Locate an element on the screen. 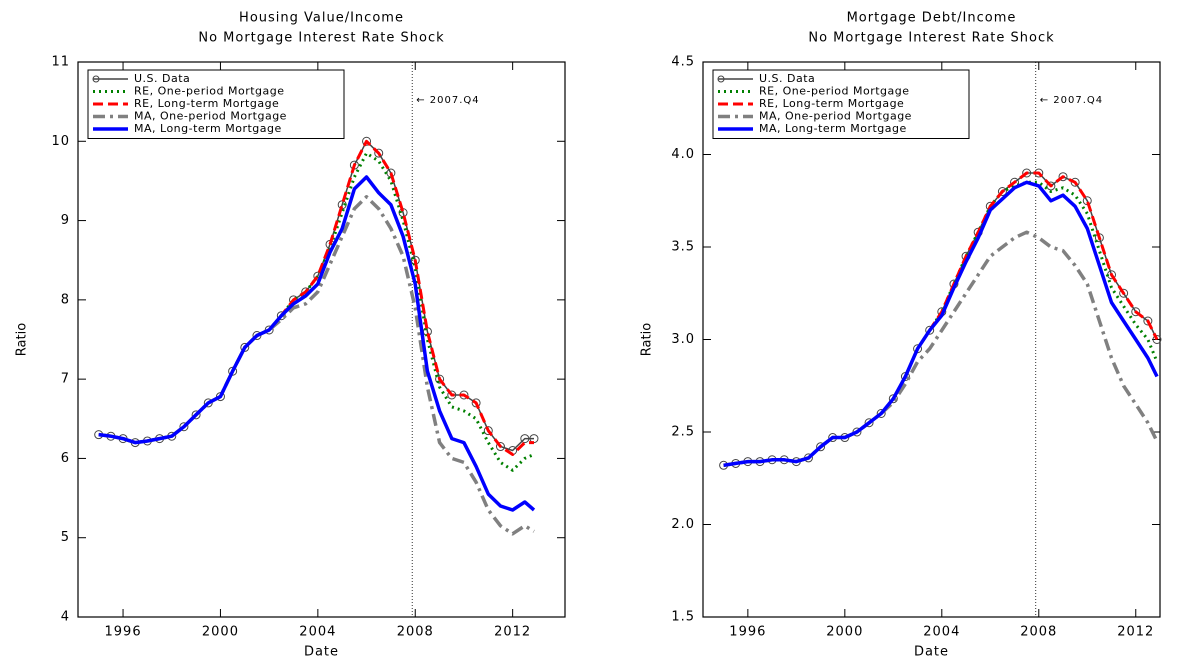  y-tick-label: 2.0 is located at coordinates (683, 524).